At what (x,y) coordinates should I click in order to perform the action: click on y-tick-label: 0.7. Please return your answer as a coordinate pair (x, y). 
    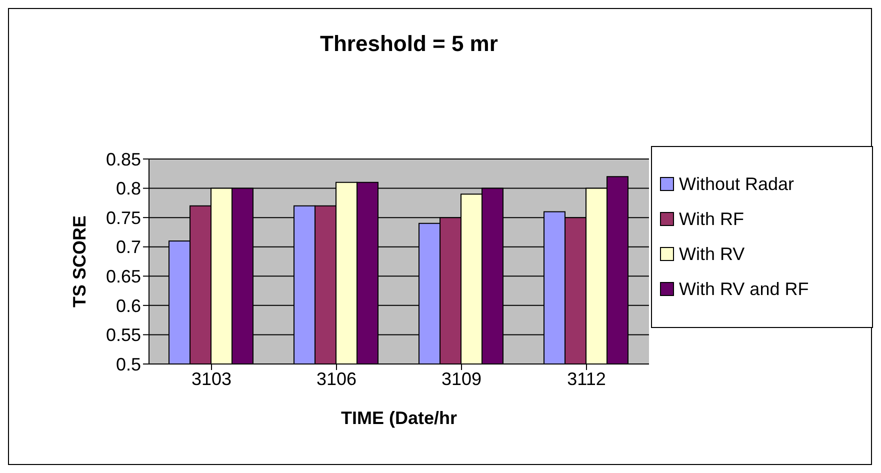
    Looking at the image, I should click on (128, 247).